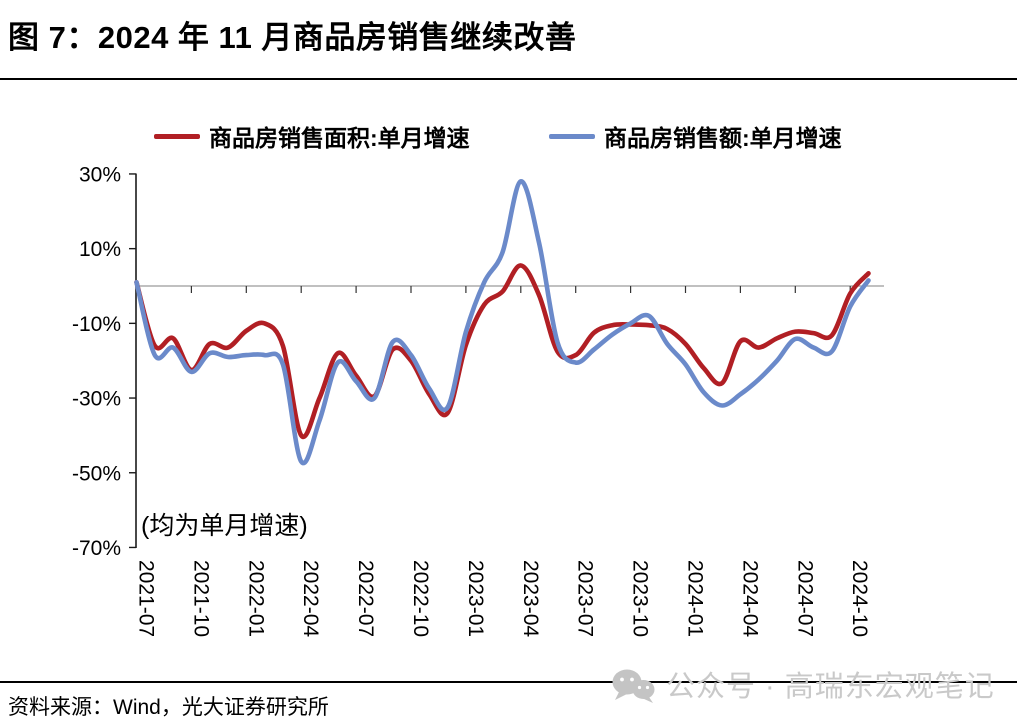 The width and height of the screenshot is (1017, 727). What do you see at coordinates (749, 598) in the screenshot?
I see `x-tick-label: 2024-04` at bounding box center [749, 598].